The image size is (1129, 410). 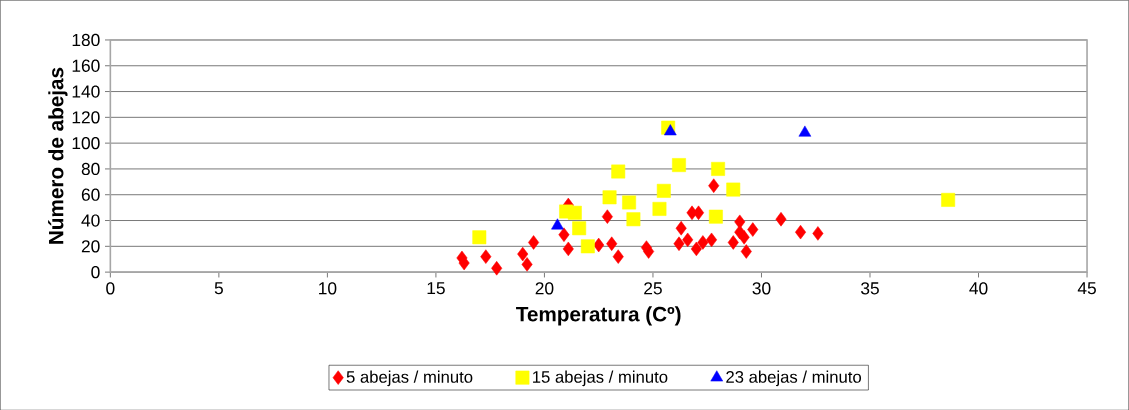 I want to click on x-tick-label: 5, so click(x=218, y=288).